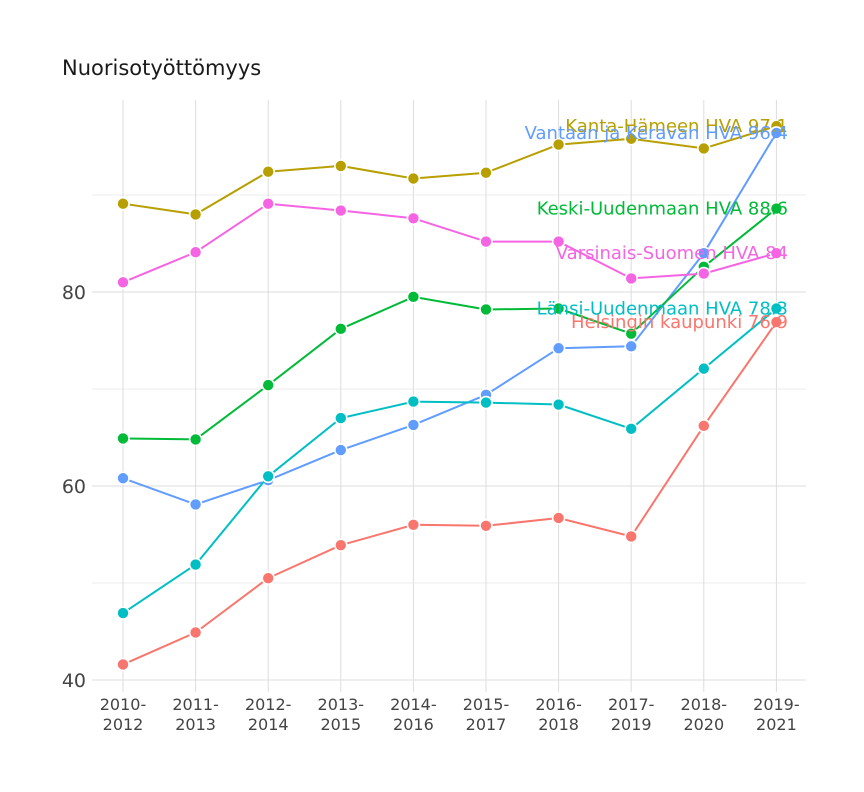 The width and height of the screenshot is (864, 792). What do you see at coordinates (662, 308) in the screenshot?
I see `series-end-label: Länsi-Uudenmaan HVA 78.3` at bounding box center [662, 308].